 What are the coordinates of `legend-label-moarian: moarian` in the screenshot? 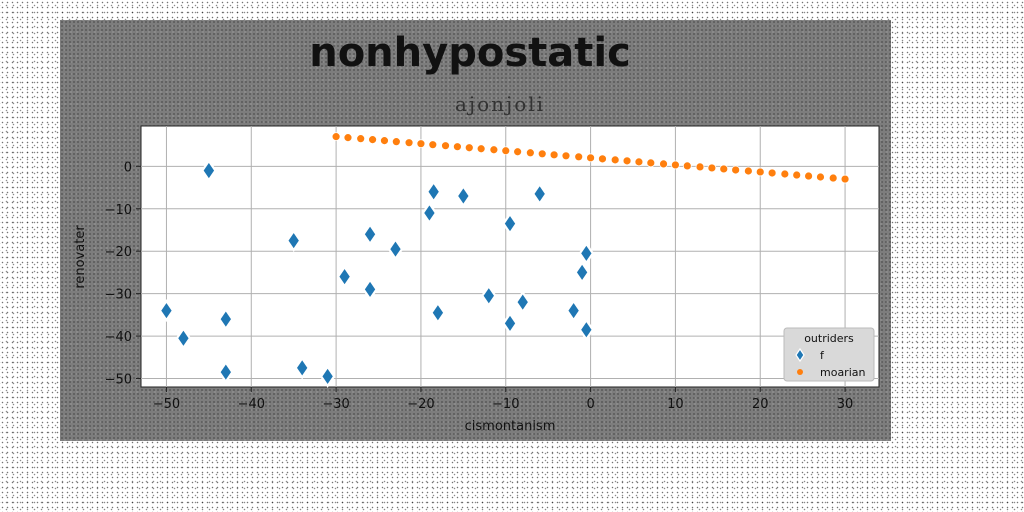 It's located at (843, 372).